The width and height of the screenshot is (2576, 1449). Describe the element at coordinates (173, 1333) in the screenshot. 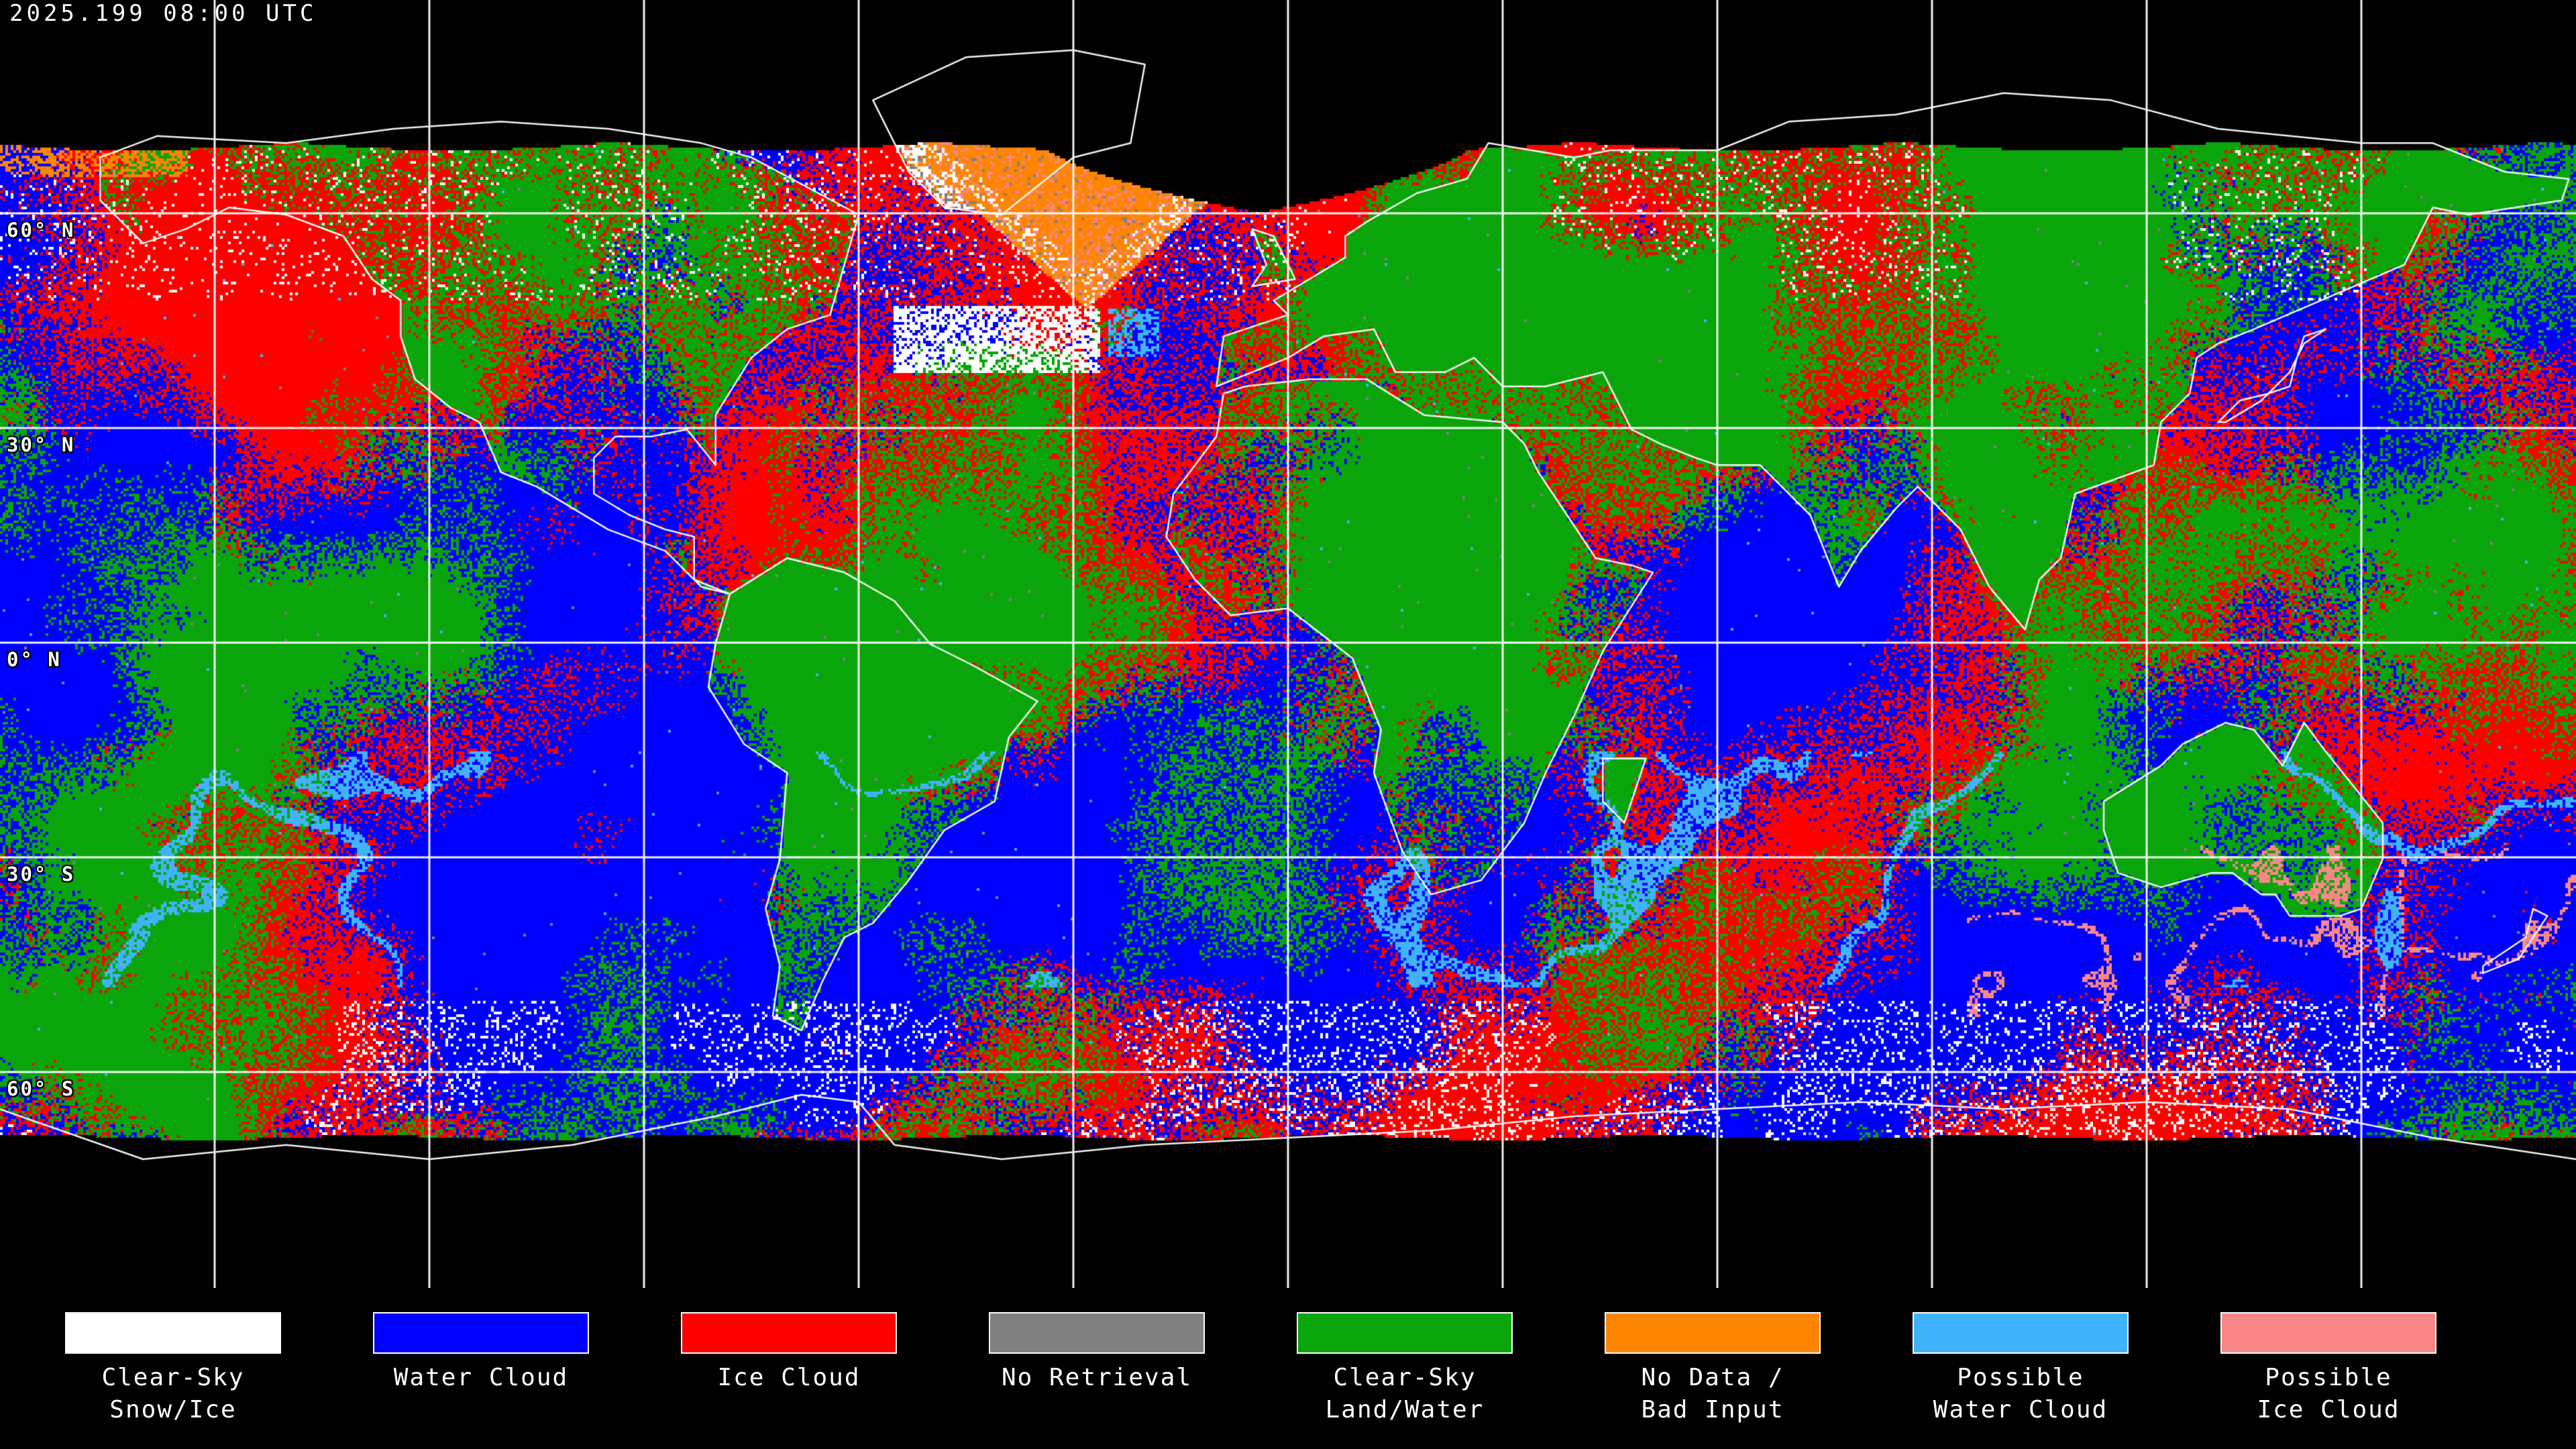

I see `legend-swatch-clear-sky-snow-ice` at that location.